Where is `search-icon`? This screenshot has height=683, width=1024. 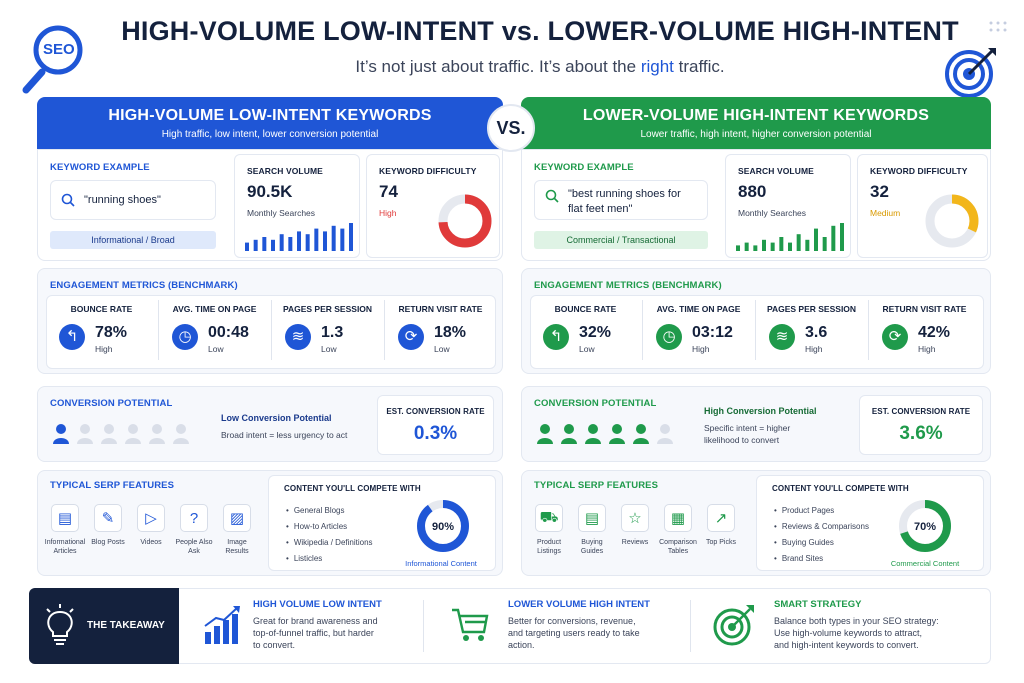 search-icon is located at coordinates (552, 198).